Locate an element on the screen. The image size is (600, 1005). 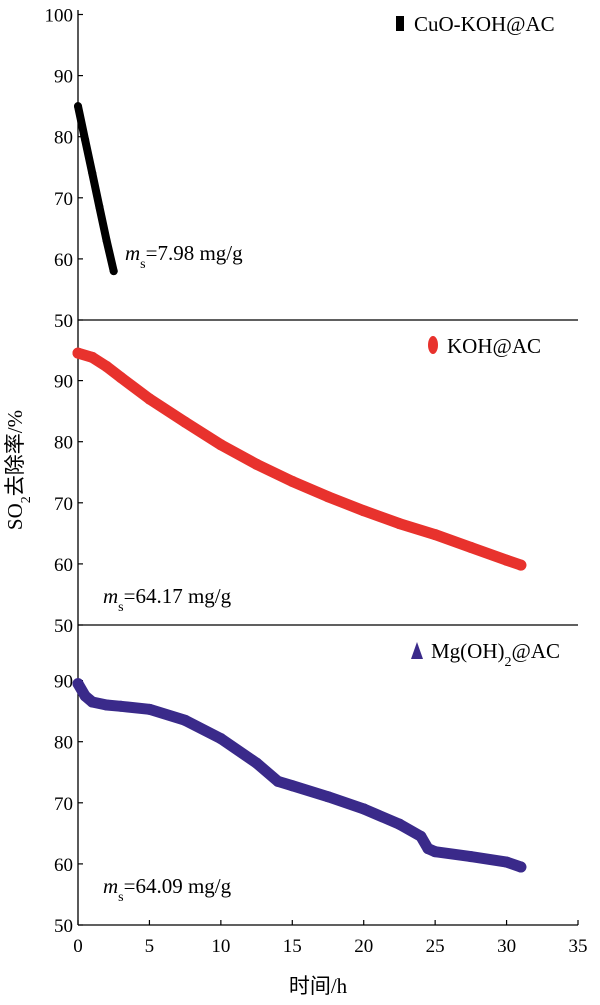
y-axis-title: SO2去除率/% is located at coordinates (18, 470).